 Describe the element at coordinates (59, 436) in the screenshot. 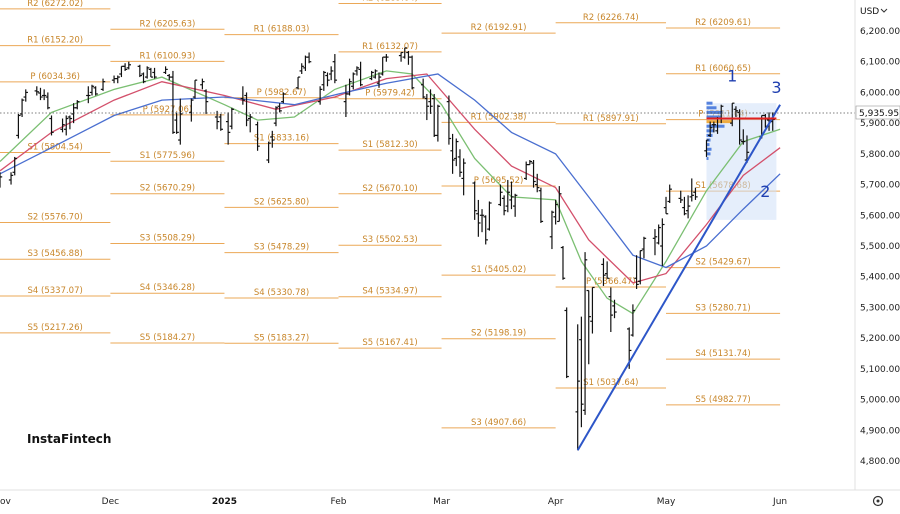

I see `watermark-background` at that location.